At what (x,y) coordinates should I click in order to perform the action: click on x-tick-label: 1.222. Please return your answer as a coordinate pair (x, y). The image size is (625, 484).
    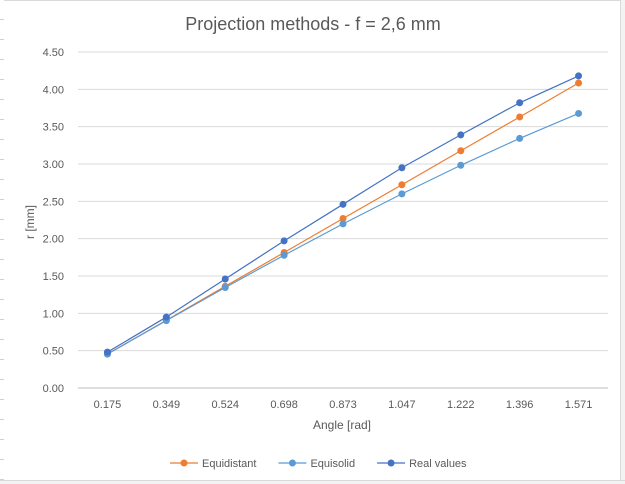
    Looking at the image, I should click on (461, 405).